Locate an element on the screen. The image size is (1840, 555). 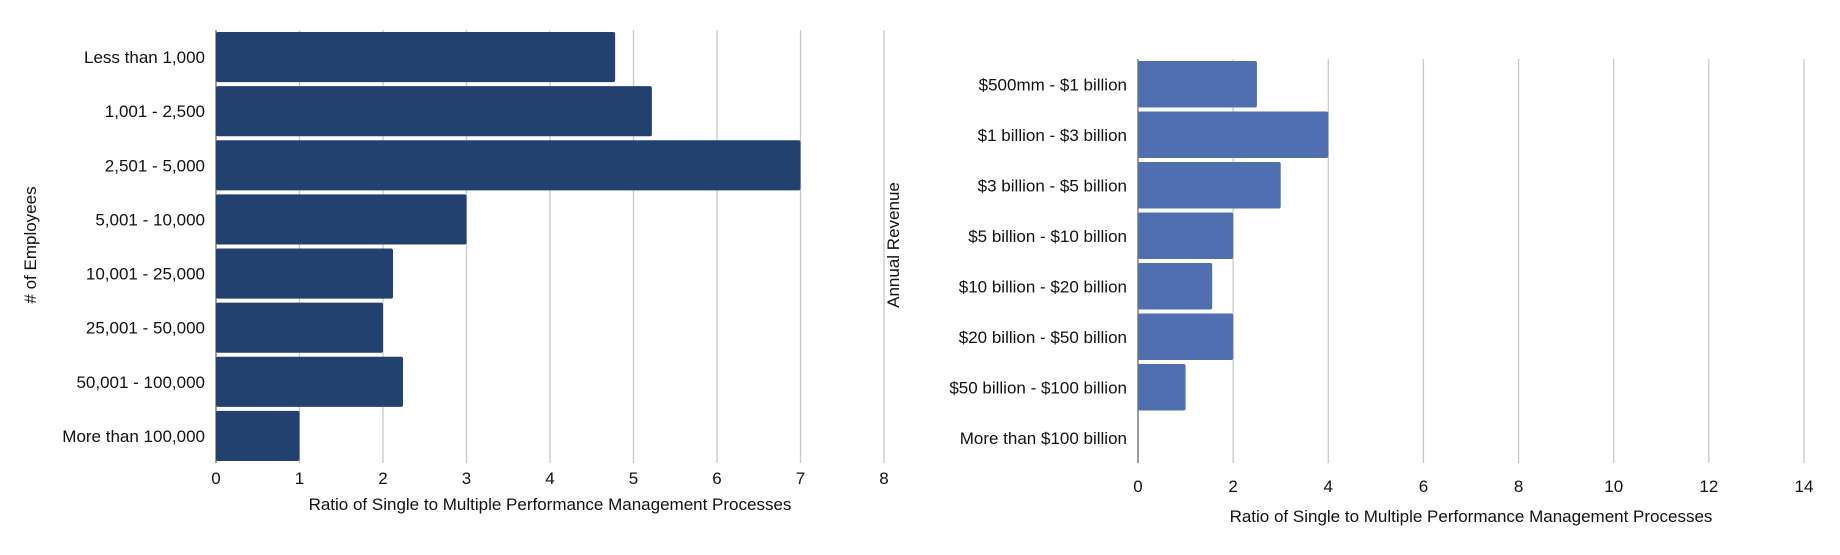
category-label: $10 billion - $20 billion is located at coordinates (1043, 286).